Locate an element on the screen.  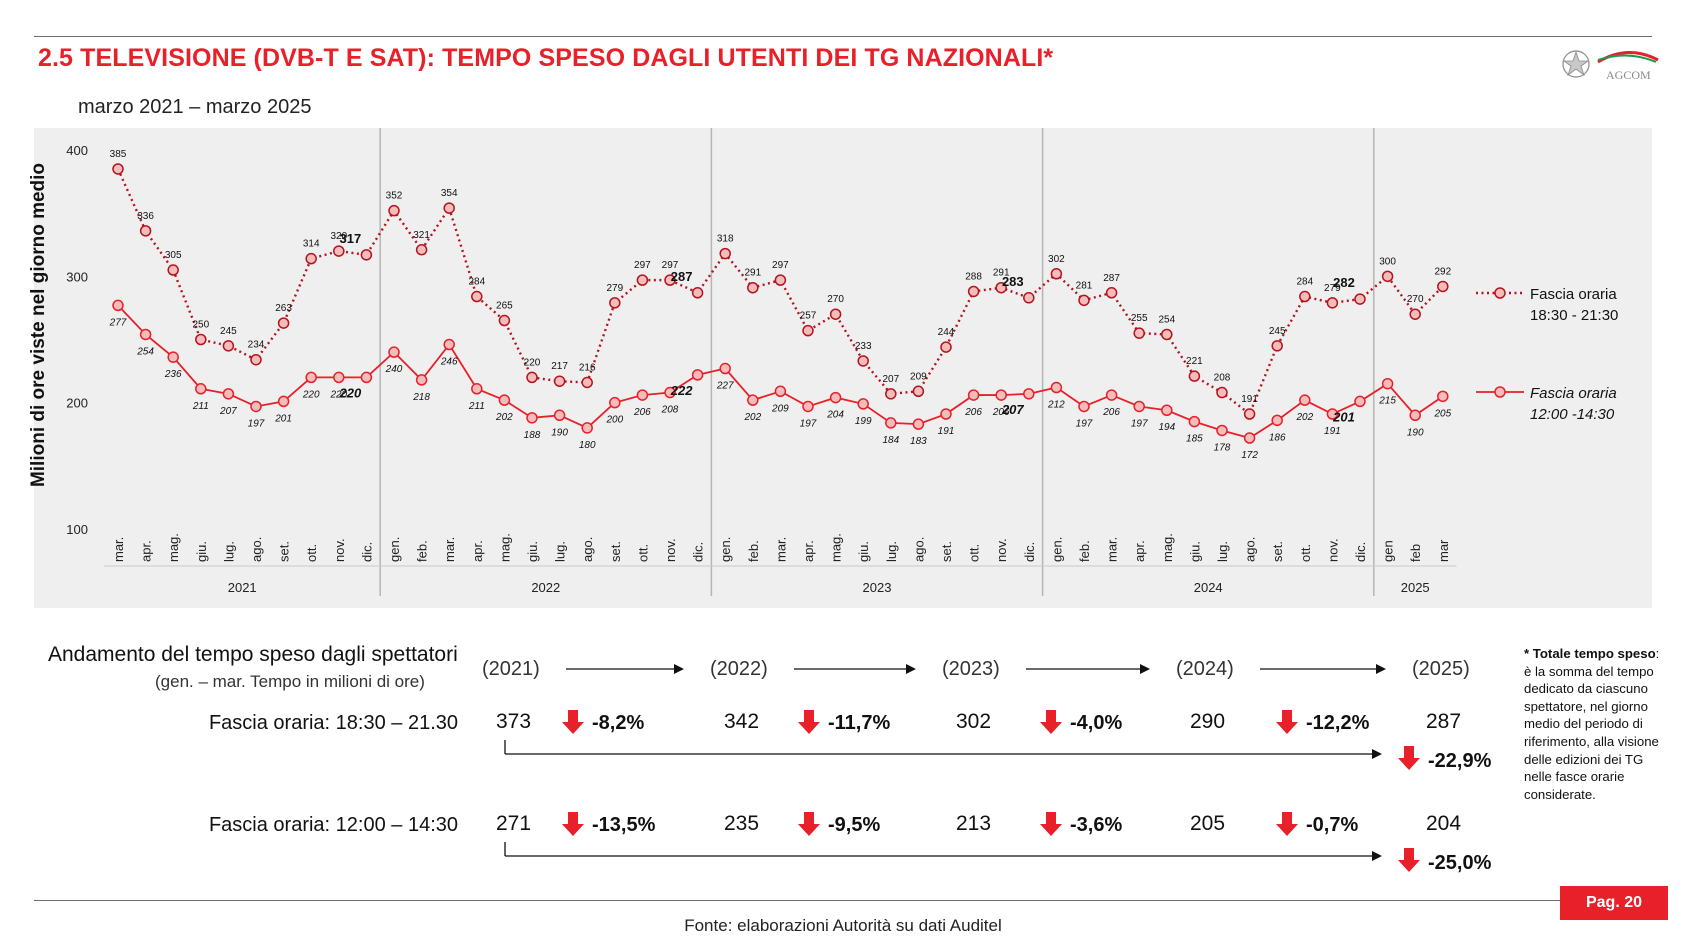
data-label-evening: 270 is located at coordinates (1415, 299).